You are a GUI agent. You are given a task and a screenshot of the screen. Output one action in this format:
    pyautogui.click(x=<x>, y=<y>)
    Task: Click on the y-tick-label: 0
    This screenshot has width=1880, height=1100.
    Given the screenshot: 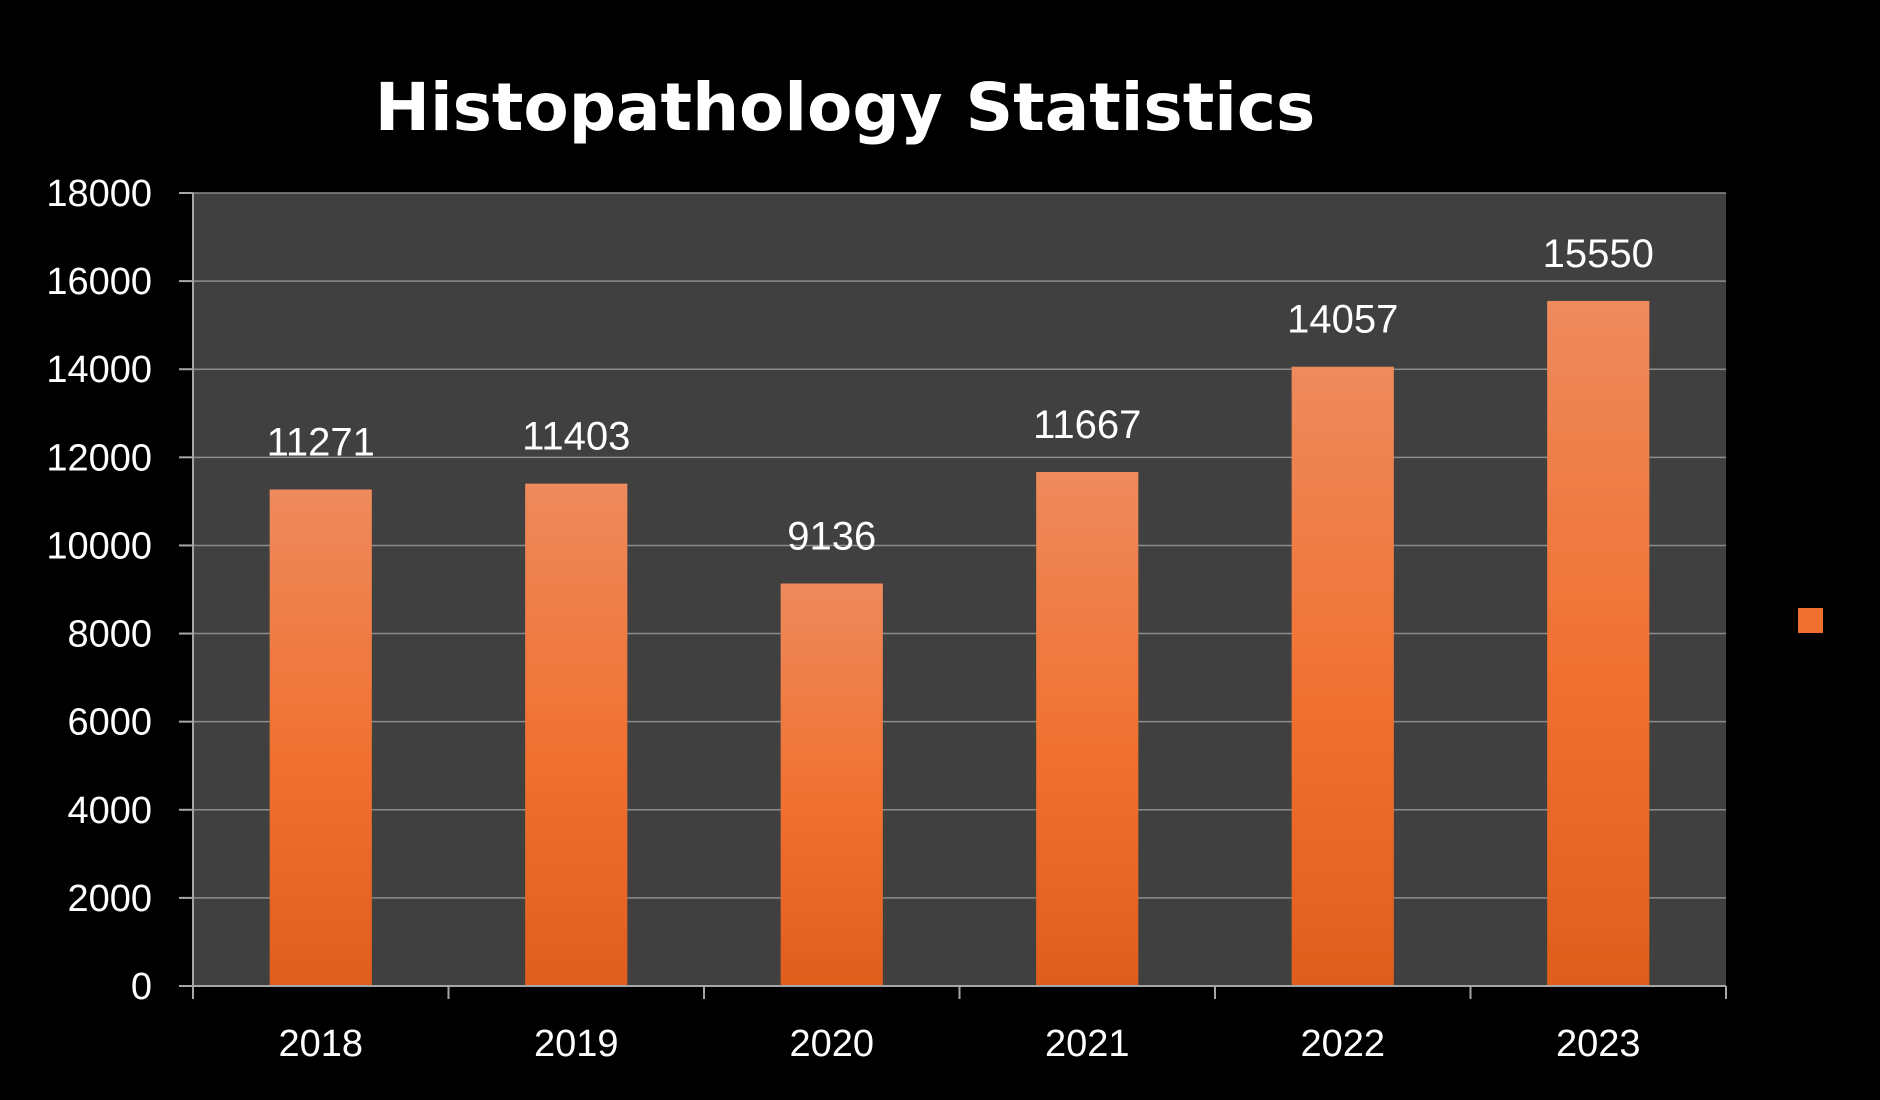 What is the action you would take?
    pyautogui.click(x=141, y=987)
    